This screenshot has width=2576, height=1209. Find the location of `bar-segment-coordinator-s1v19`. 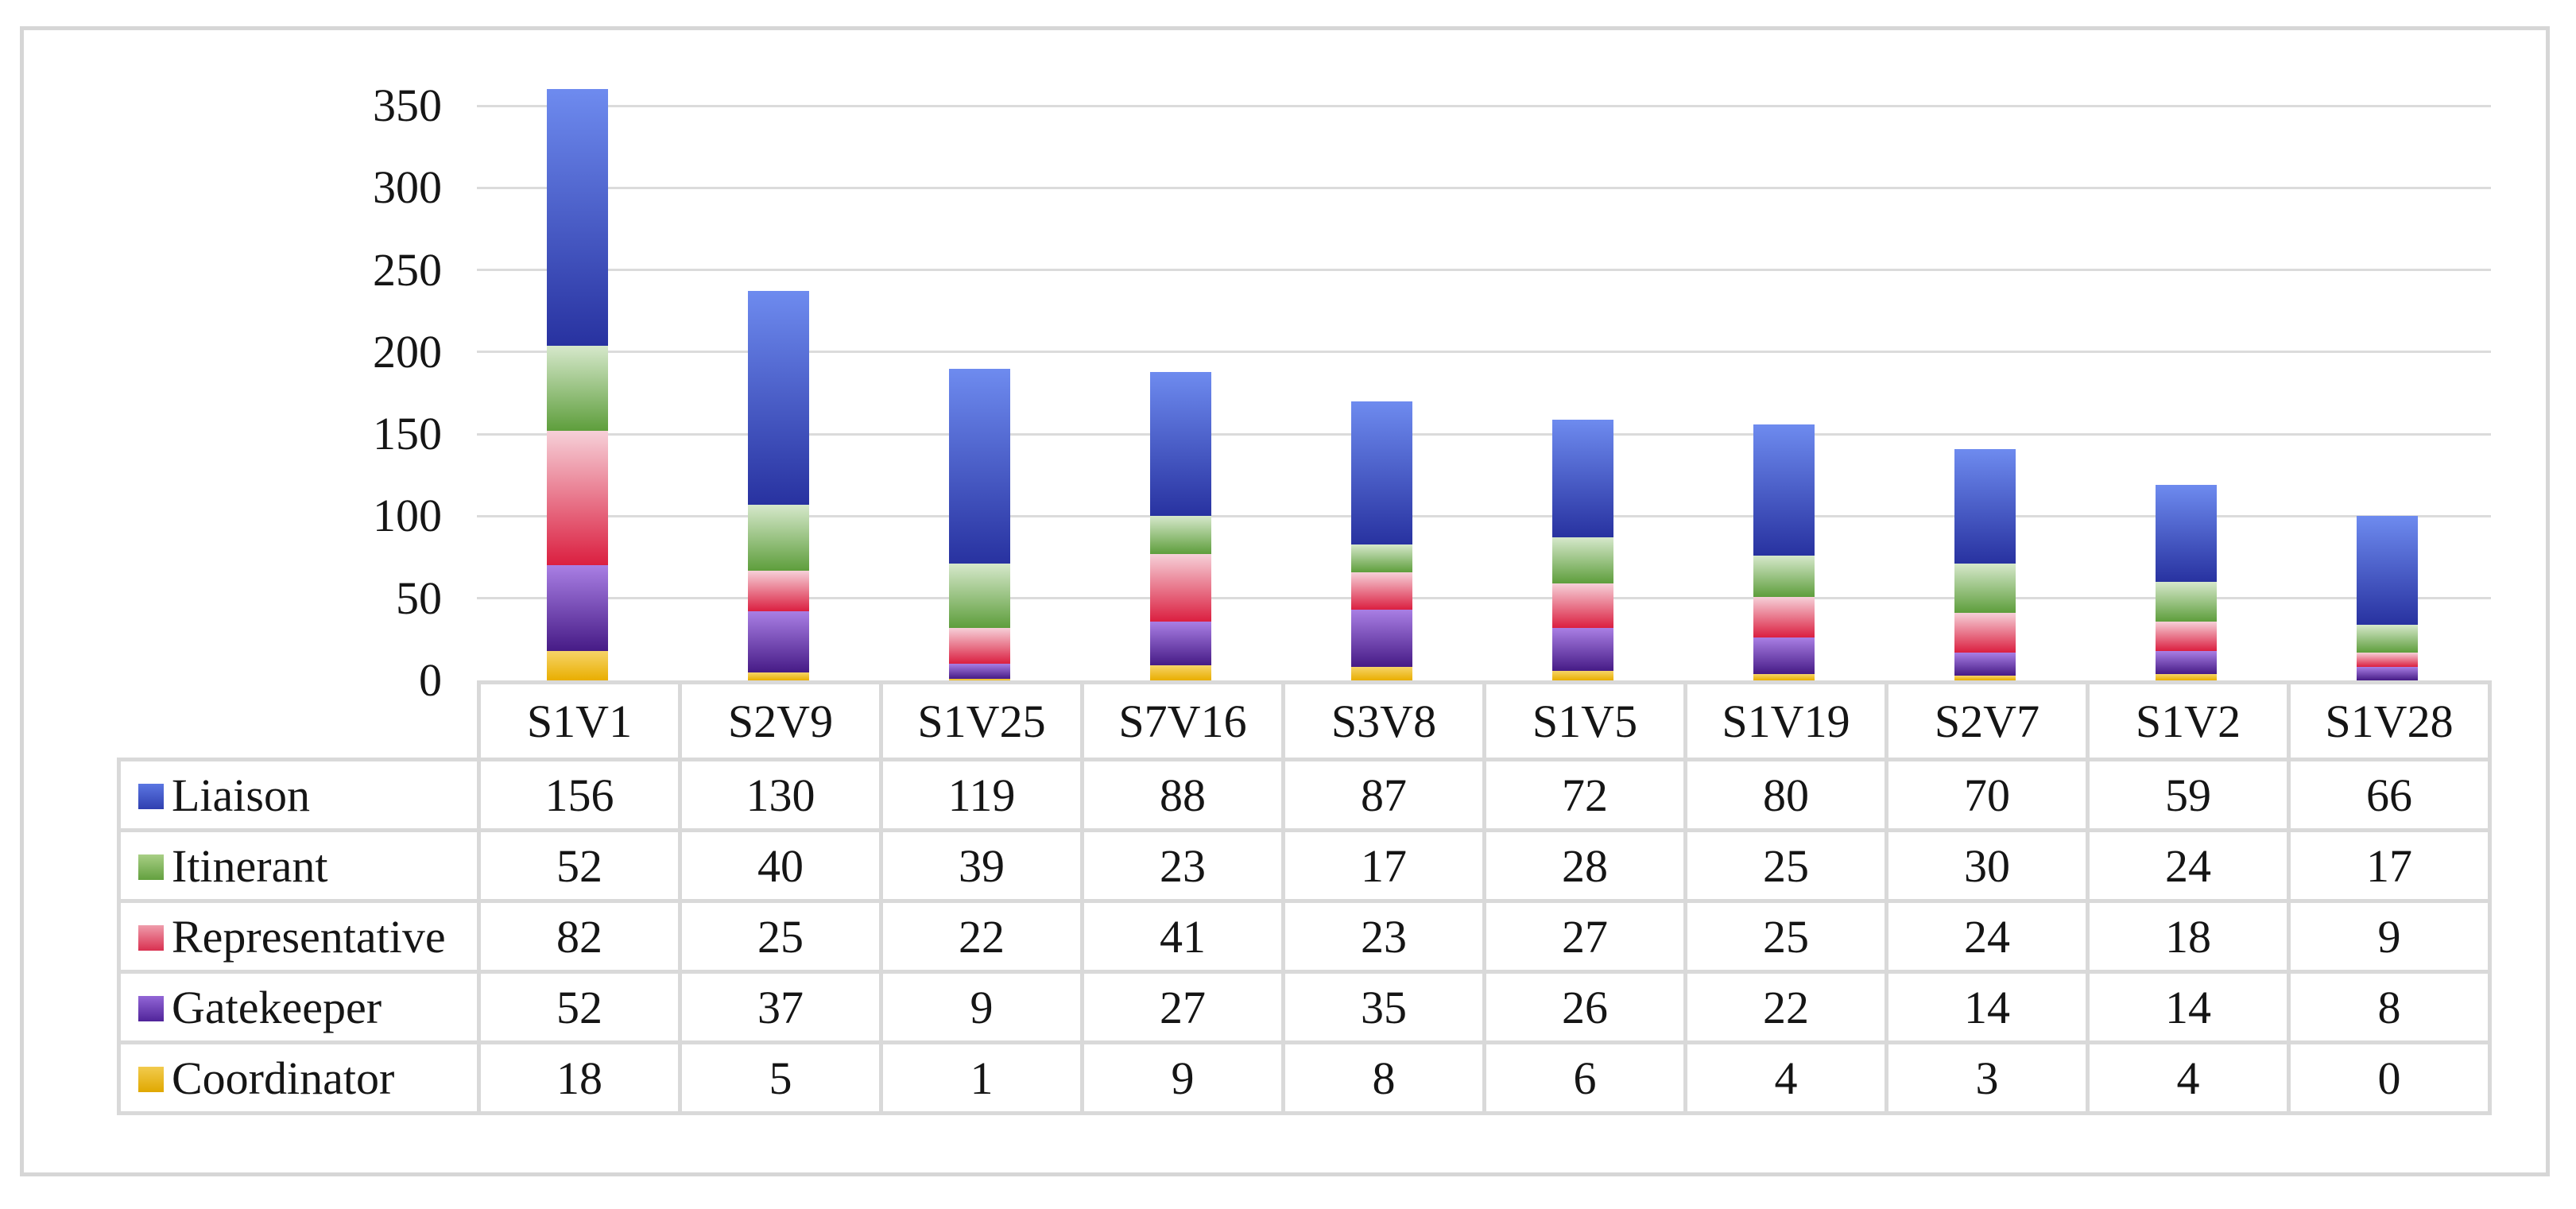

bar-segment-coordinator-s1v19 is located at coordinates (1784, 676).